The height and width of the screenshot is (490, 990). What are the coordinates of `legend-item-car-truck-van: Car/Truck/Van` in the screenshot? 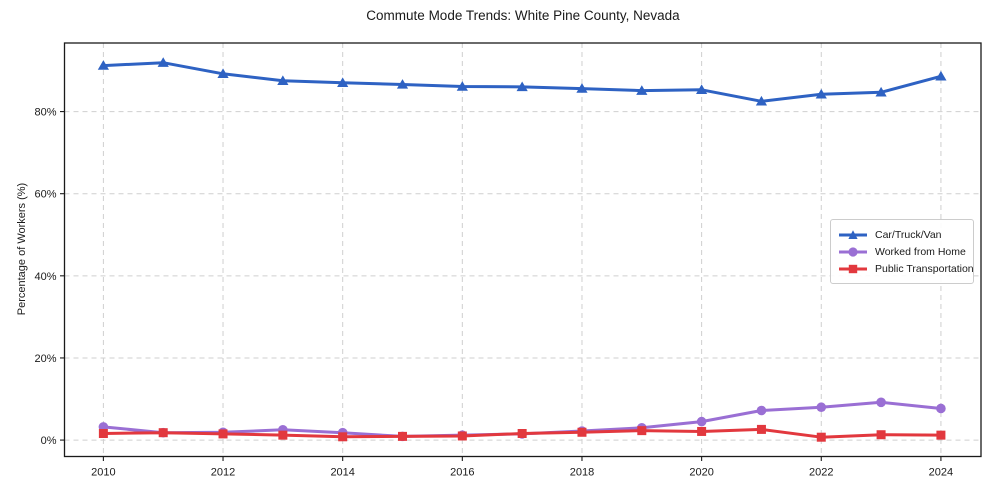 It's located at (901, 234).